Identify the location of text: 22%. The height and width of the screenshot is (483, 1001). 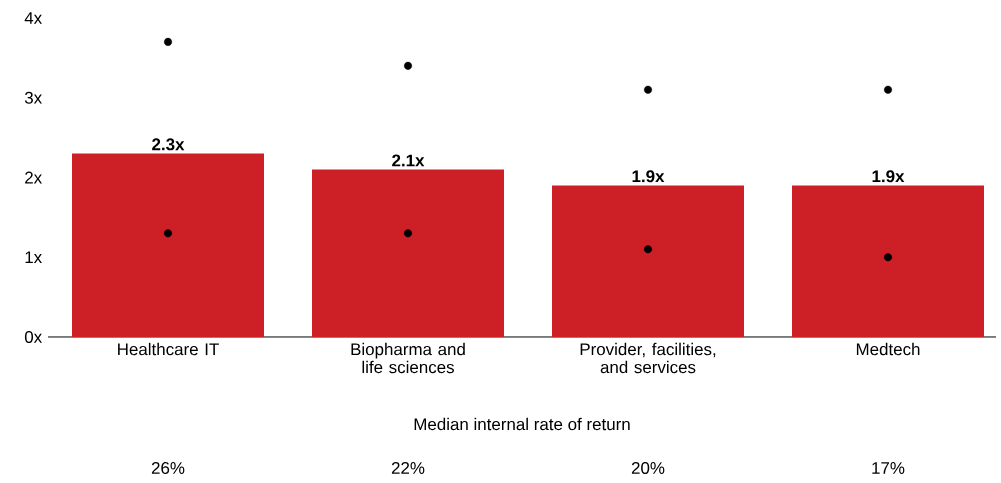
(408, 468).